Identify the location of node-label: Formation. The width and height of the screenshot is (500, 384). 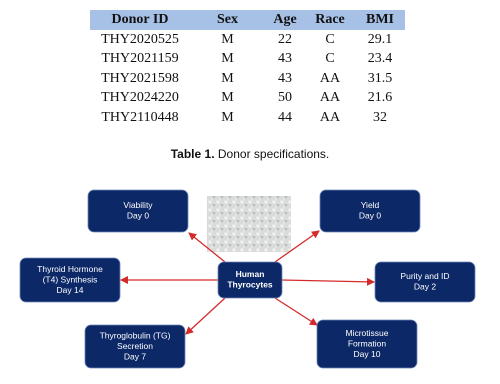
(367, 343).